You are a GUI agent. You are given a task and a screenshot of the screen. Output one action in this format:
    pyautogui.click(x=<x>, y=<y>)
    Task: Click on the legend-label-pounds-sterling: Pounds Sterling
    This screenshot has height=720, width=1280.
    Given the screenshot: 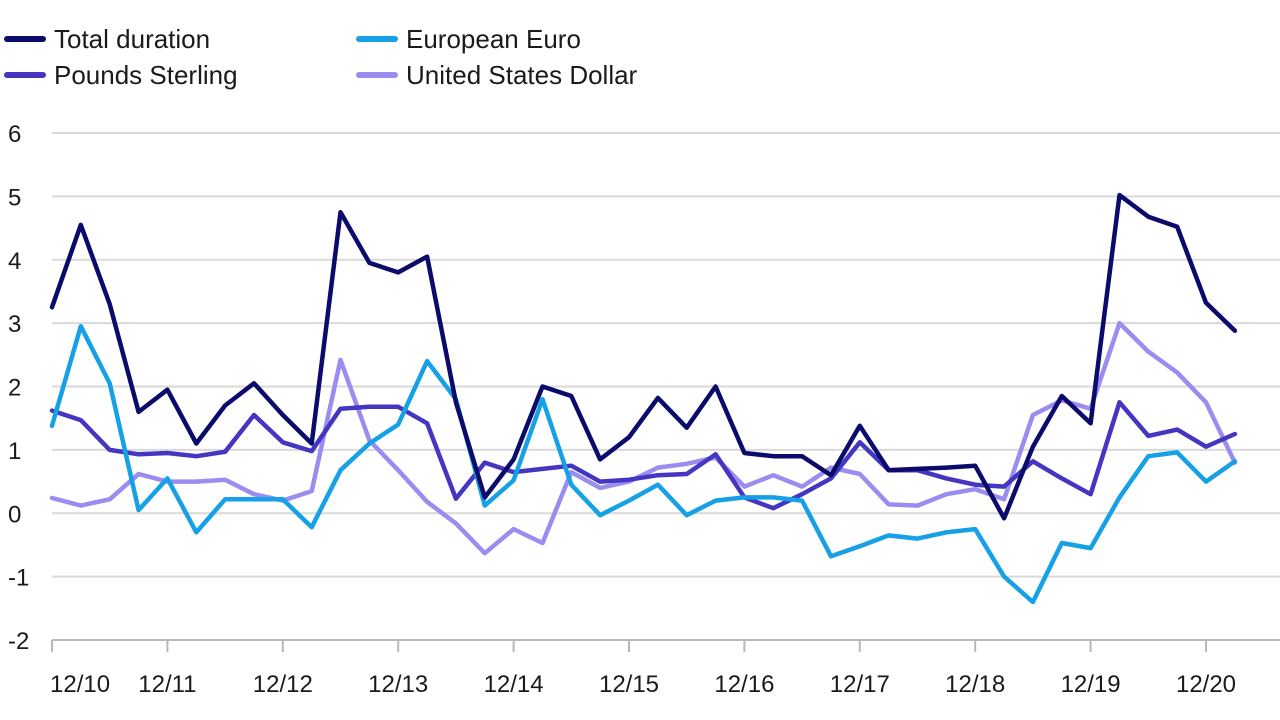 What is the action you would take?
    pyautogui.click(x=146, y=74)
    